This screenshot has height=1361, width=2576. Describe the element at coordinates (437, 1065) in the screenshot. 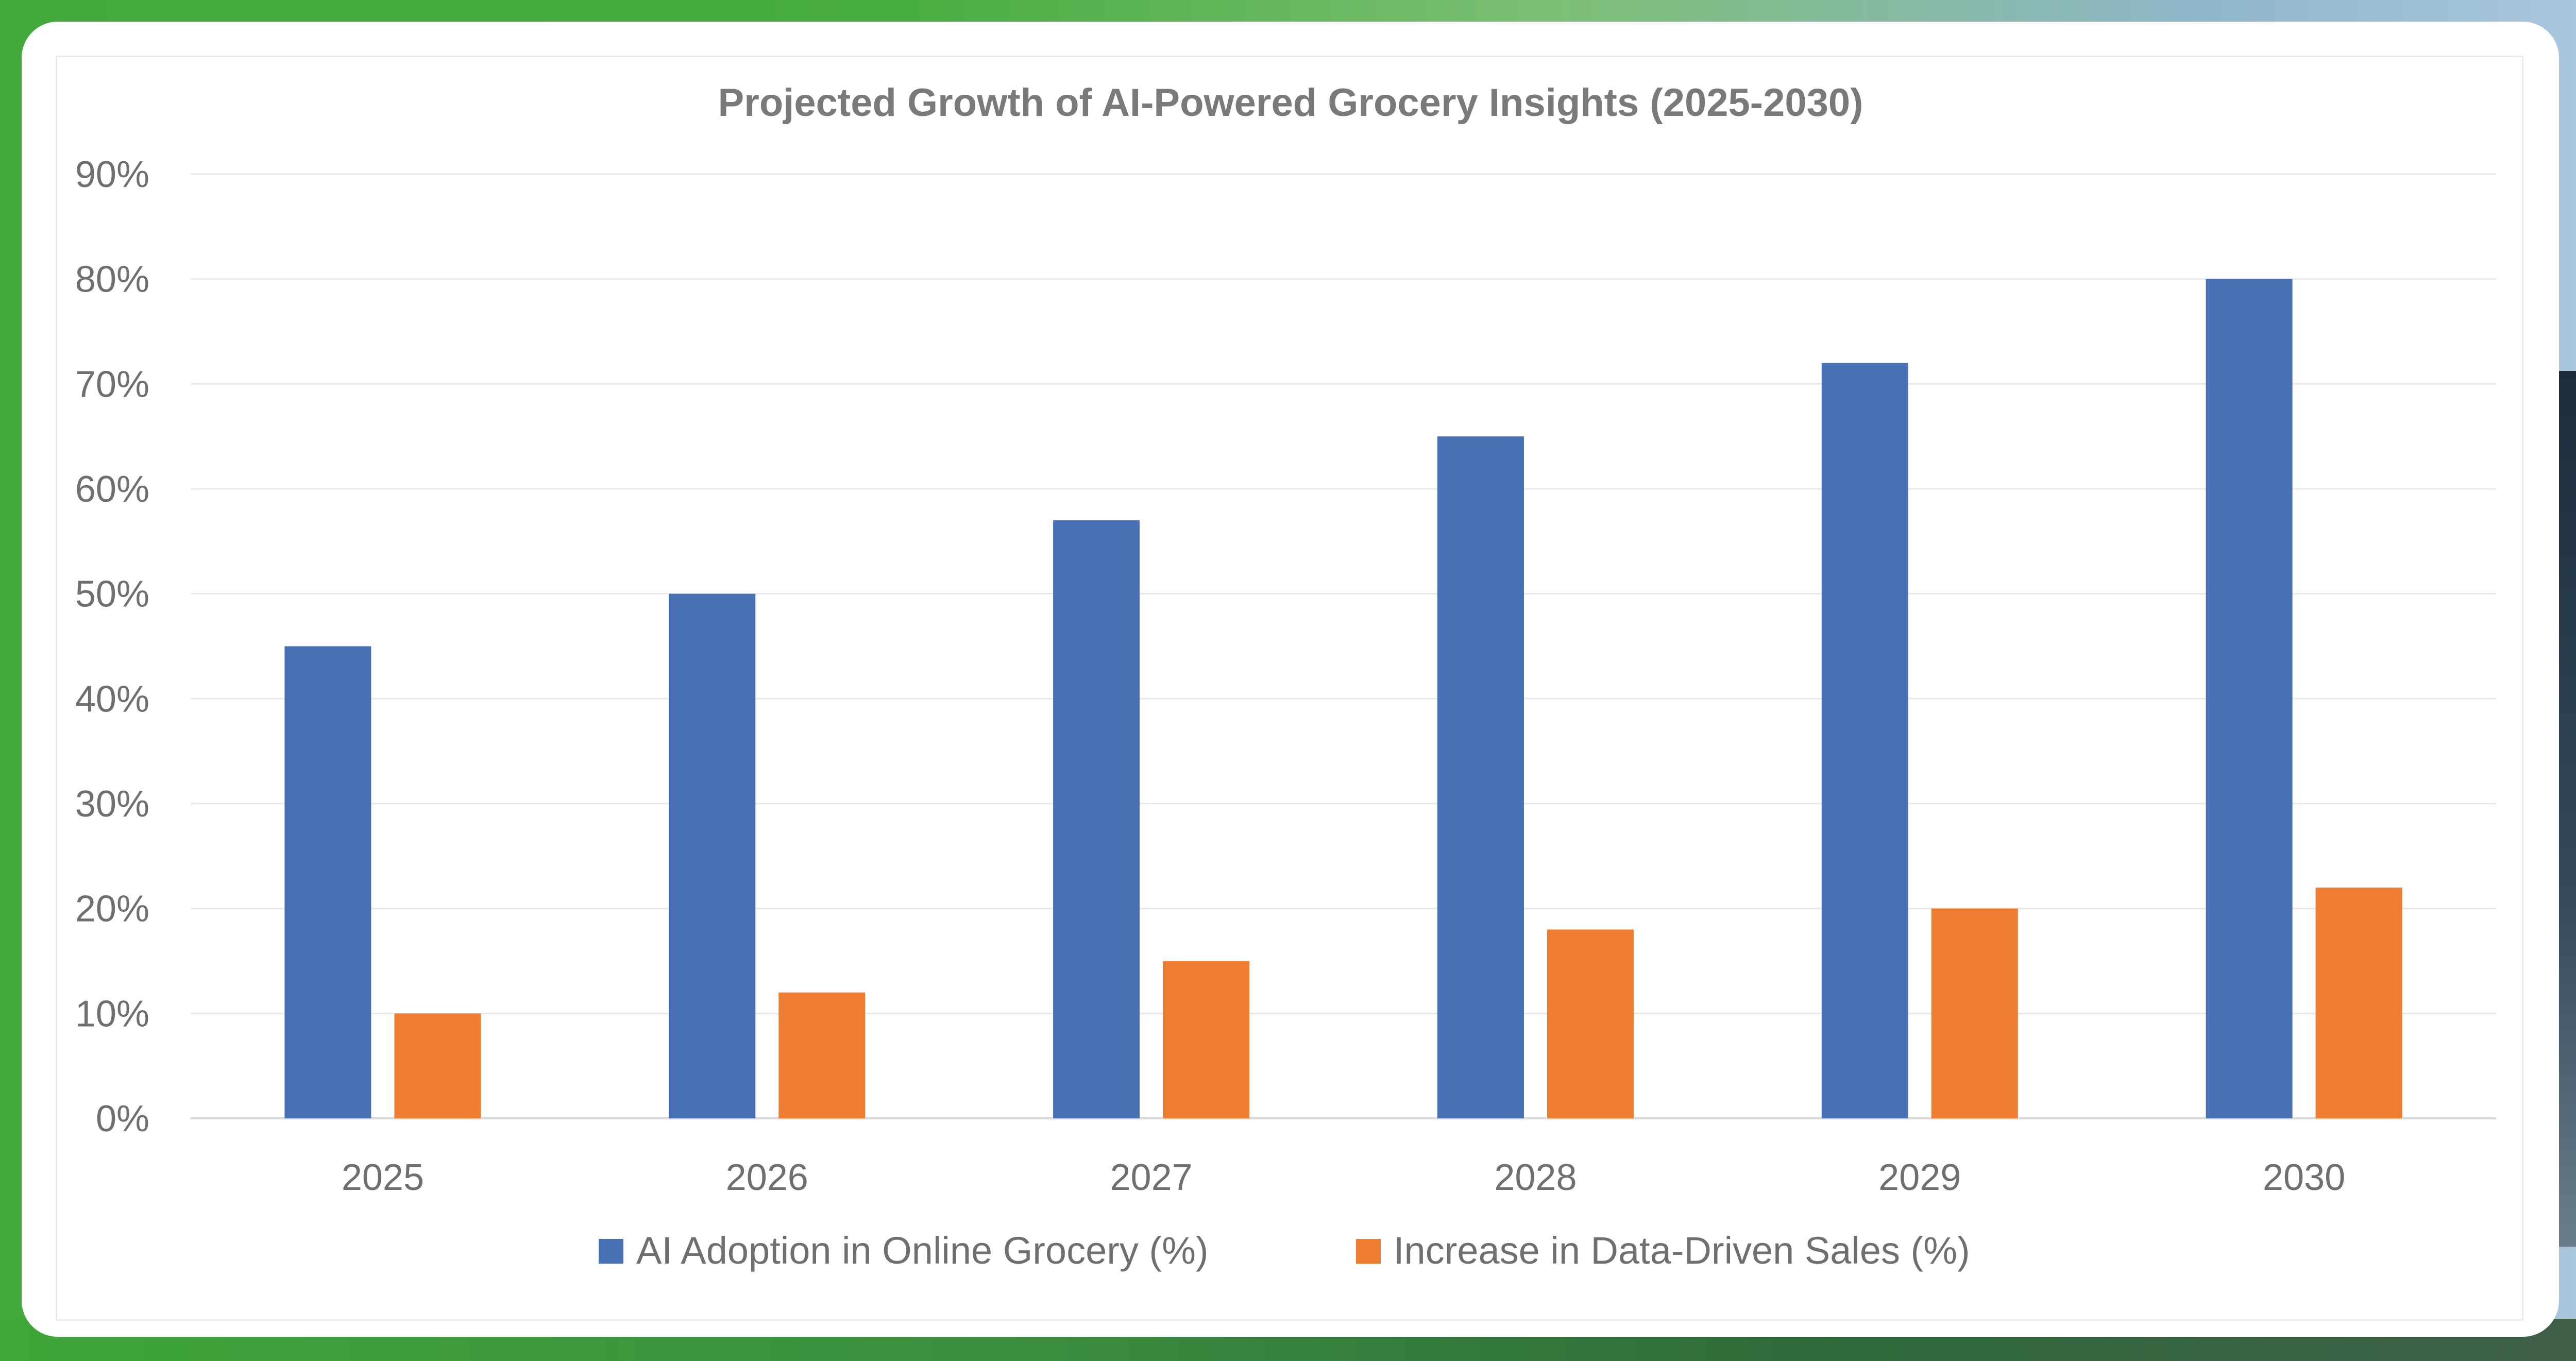

I see `bar-data-driven-sales-2025` at that location.